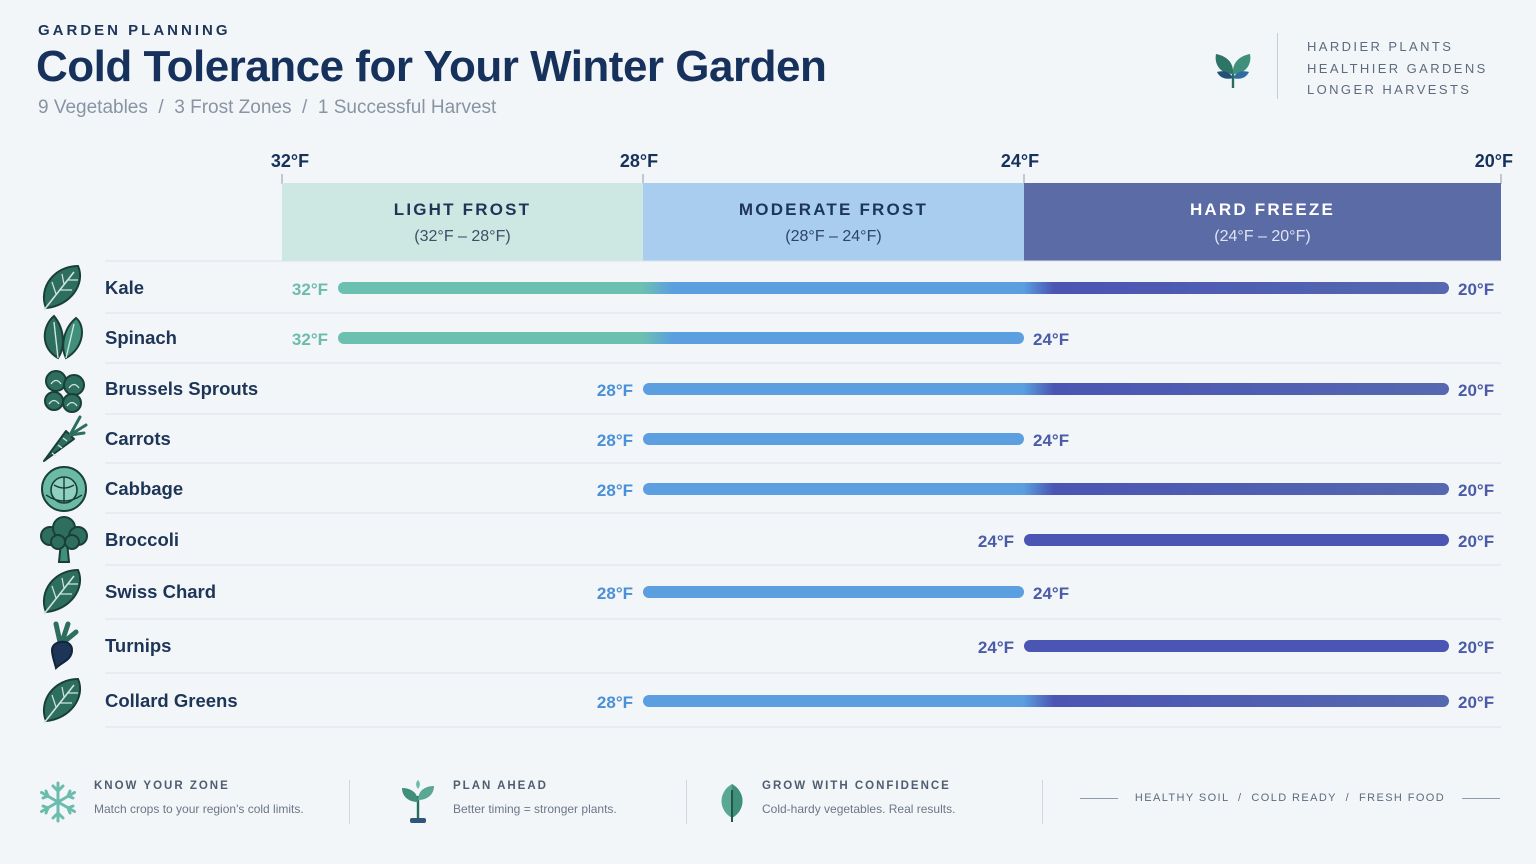 The width and height of the screenshot is (1536, 864). I want to click on vegetable-name: Spinach, so click(141, 337).